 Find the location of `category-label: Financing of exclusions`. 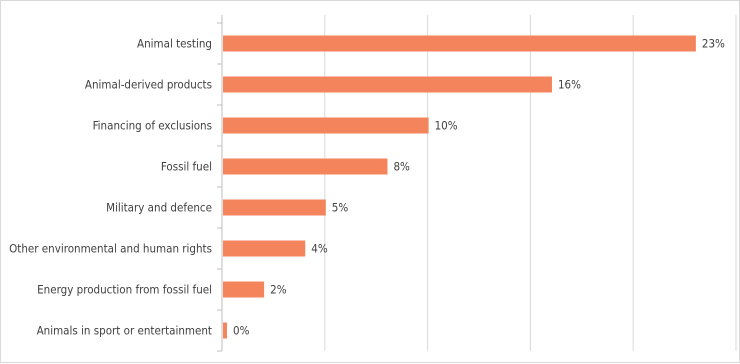

category-label: Financing of exclusions is located at coordinates (152, 126).